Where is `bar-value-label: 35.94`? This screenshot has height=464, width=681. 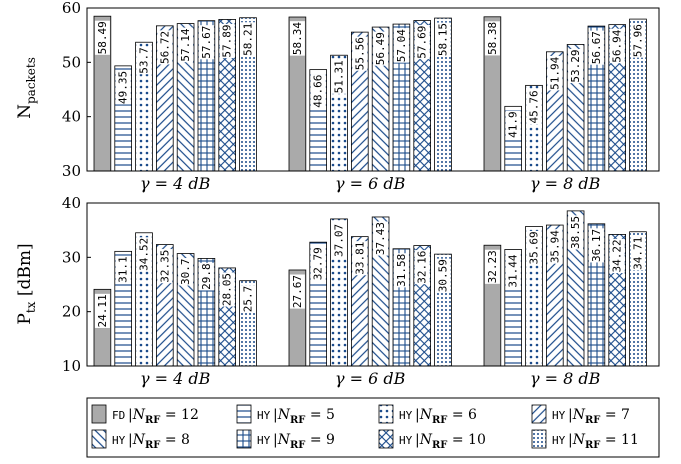
bar-value-label: 35.94 is located at coordinates (554, 246).